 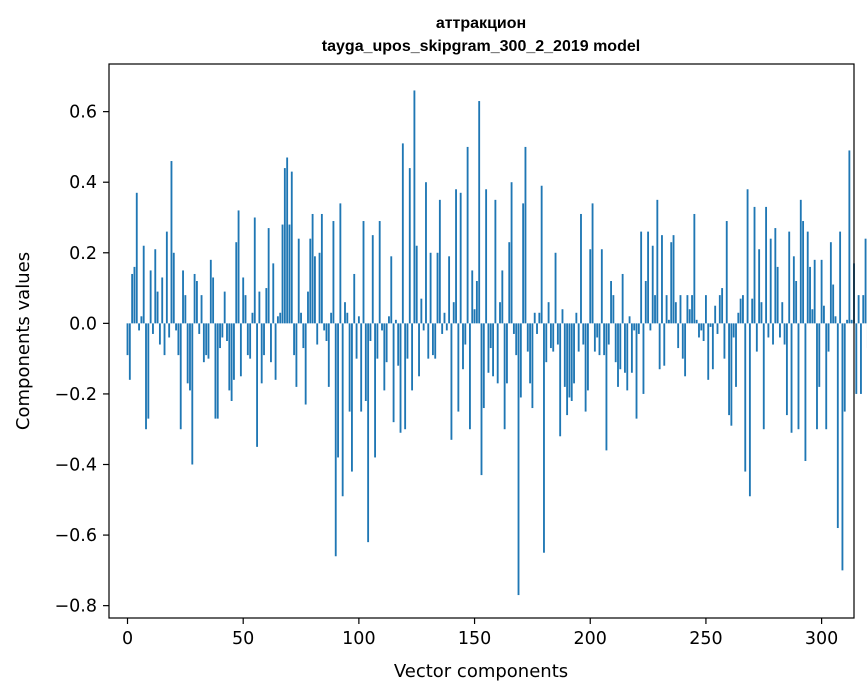 What do you see at coordinates (481, 23) in the screenshot?
I see `chart-title: аттракцион` at bounding box center [481, 23].